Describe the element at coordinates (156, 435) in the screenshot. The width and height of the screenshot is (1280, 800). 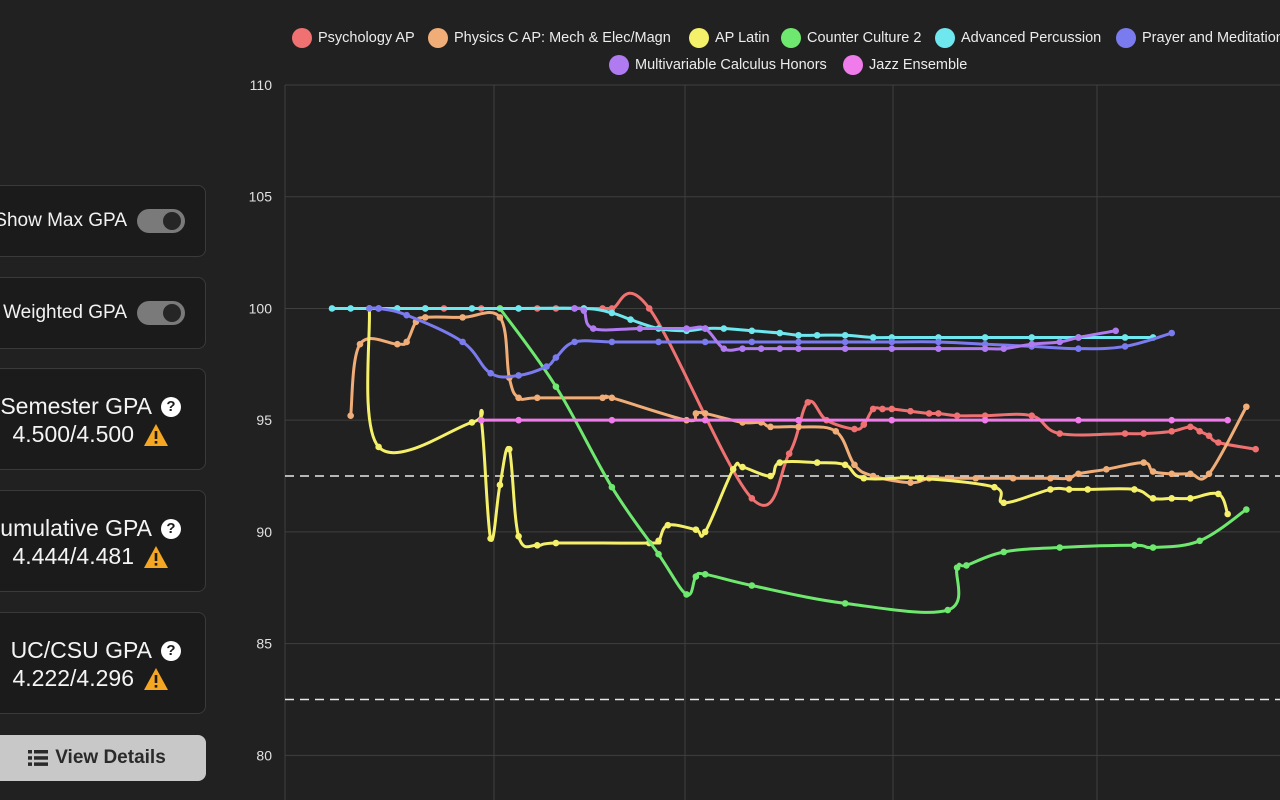
I see `warning-icon` at that location.